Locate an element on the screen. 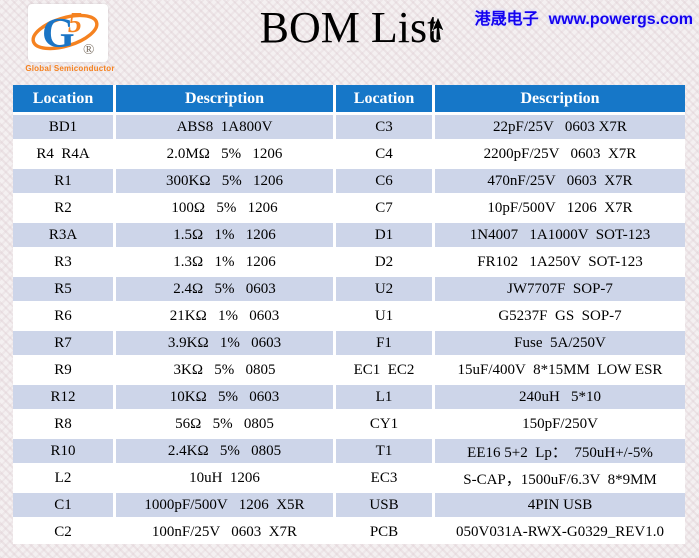 Image resolution: width=699 pixels, height=558 pixels. row-location-cell: R7 is located at coordinates (63, 343).